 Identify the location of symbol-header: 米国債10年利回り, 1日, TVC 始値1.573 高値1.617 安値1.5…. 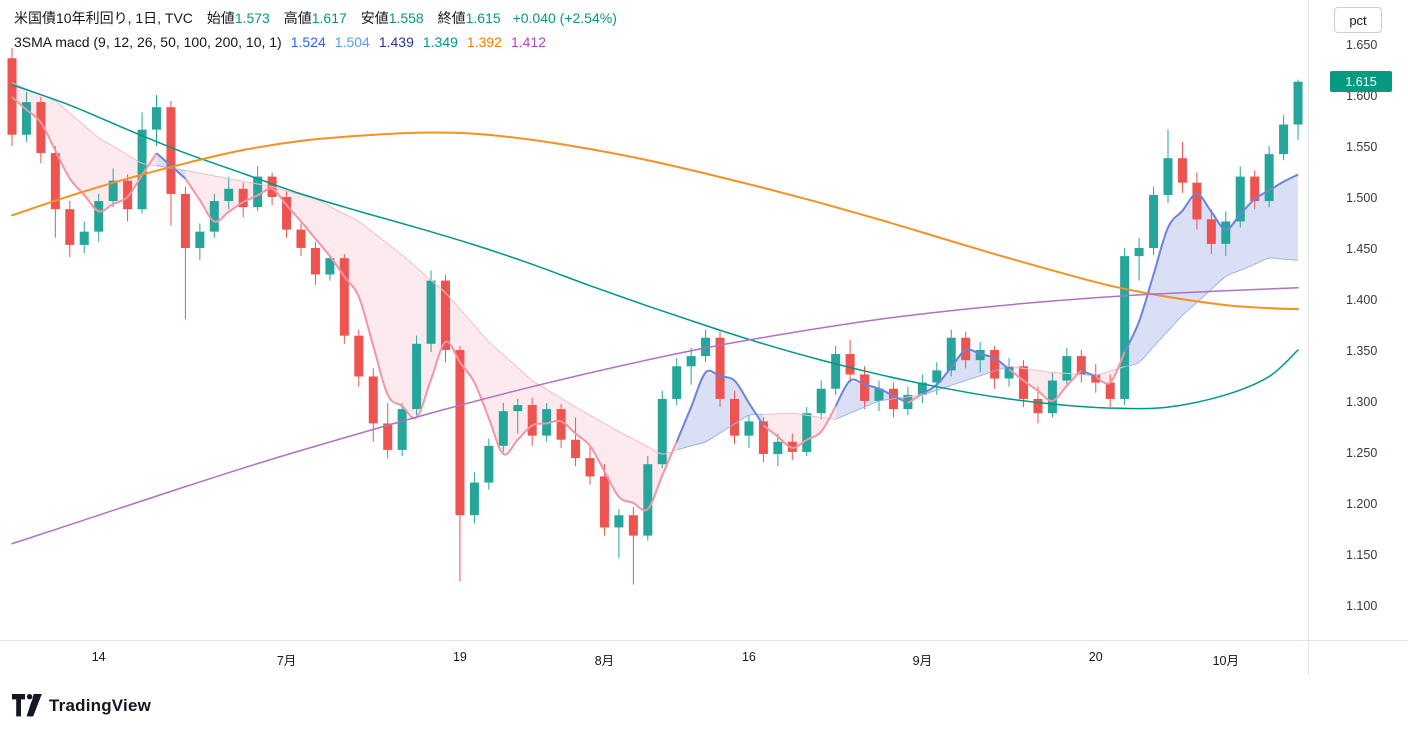
(315, 18).